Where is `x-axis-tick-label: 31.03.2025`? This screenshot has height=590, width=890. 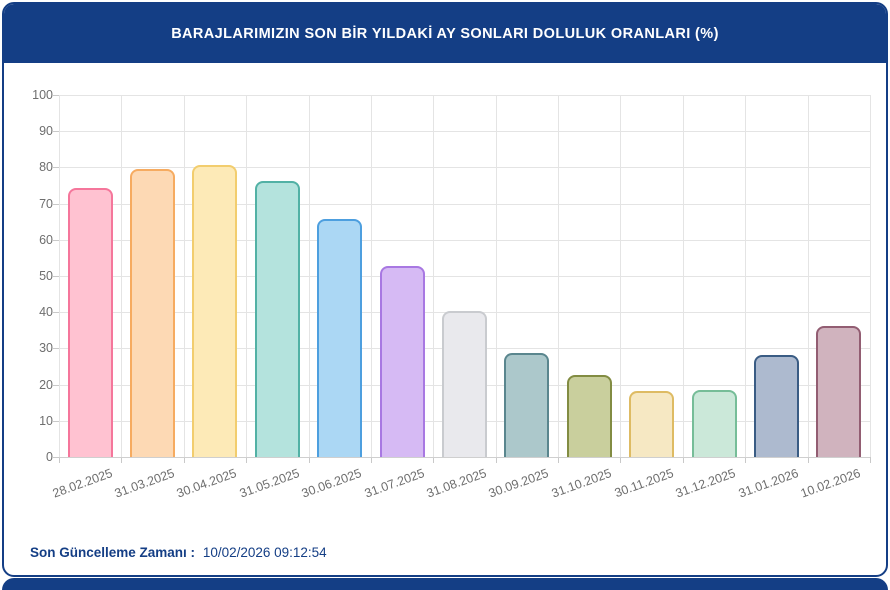 x-axis-tick-label: 31.03.2025 is located at coordinates (144, 483).